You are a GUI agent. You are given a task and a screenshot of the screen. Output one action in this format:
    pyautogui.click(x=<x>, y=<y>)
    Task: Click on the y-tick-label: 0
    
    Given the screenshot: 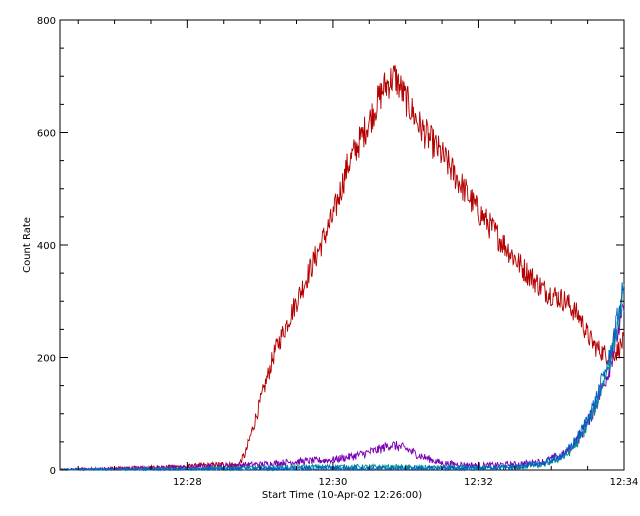 What is the action you would take?
    pyautogui.click(x=53, y=471)
    